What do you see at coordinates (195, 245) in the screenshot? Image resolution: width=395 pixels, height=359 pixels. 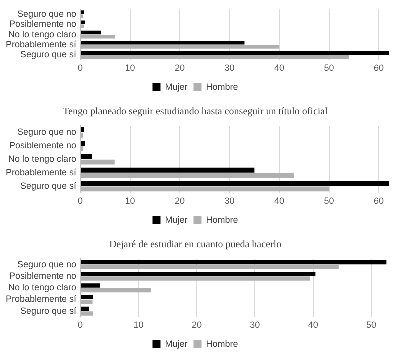 I see `chart-title: Dejaré de estudiar en cuanto pueda hacerlo` at bounding box center [195, 245].